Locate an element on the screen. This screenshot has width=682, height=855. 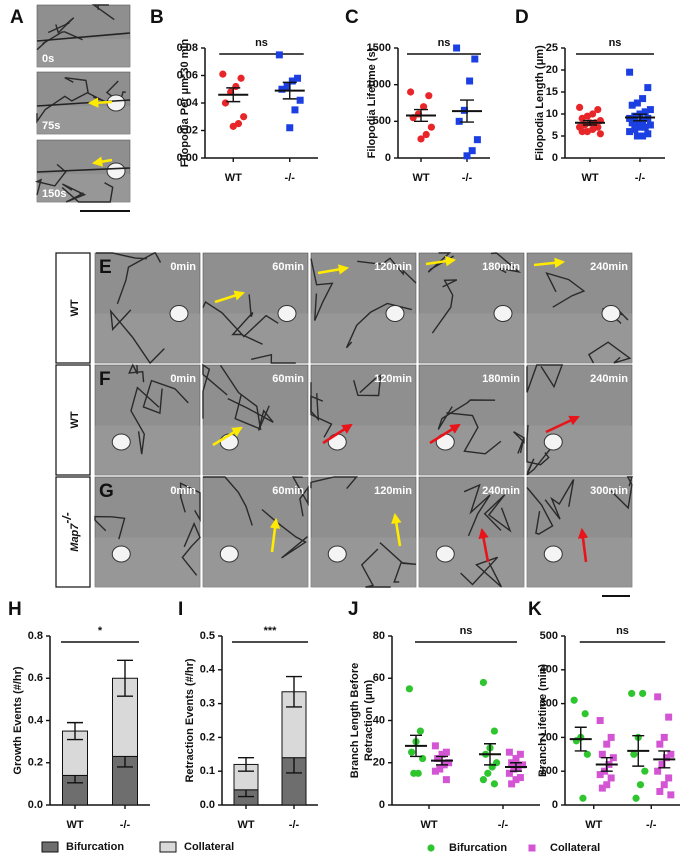
row-label-box is located at coordinates (73, 532).